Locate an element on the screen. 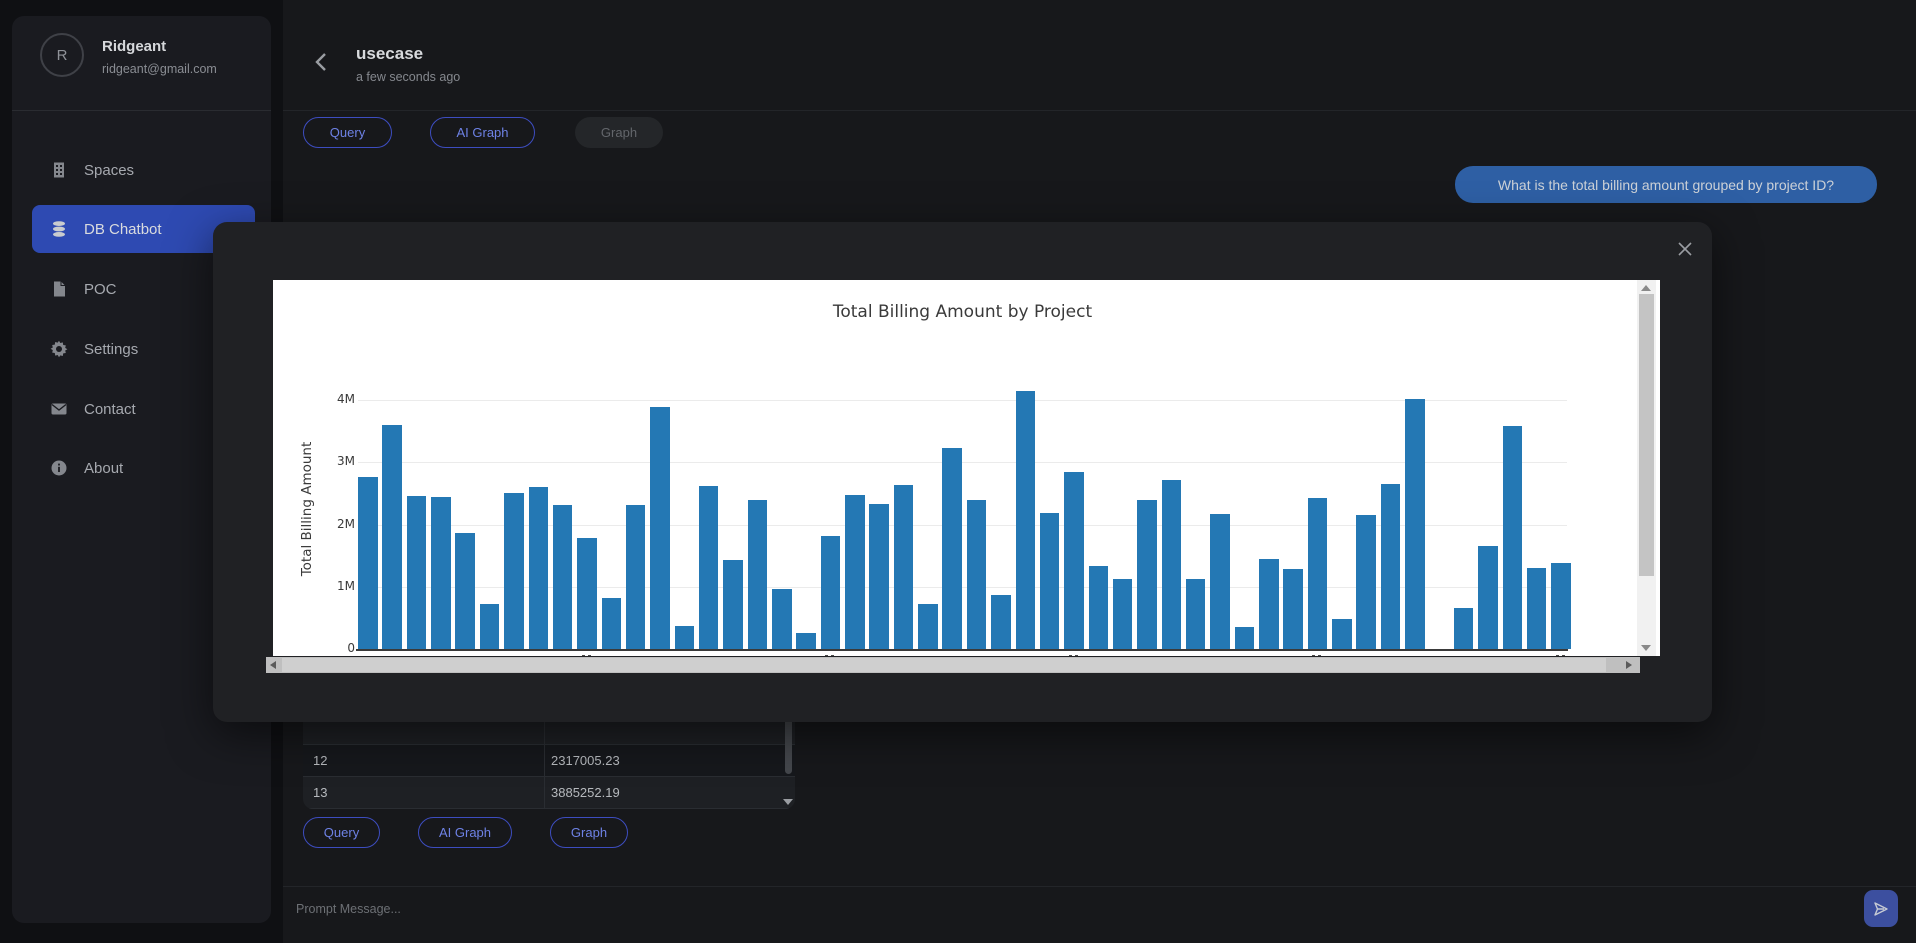  table-scrollbar-thumb is located at coordinates (788, 738).